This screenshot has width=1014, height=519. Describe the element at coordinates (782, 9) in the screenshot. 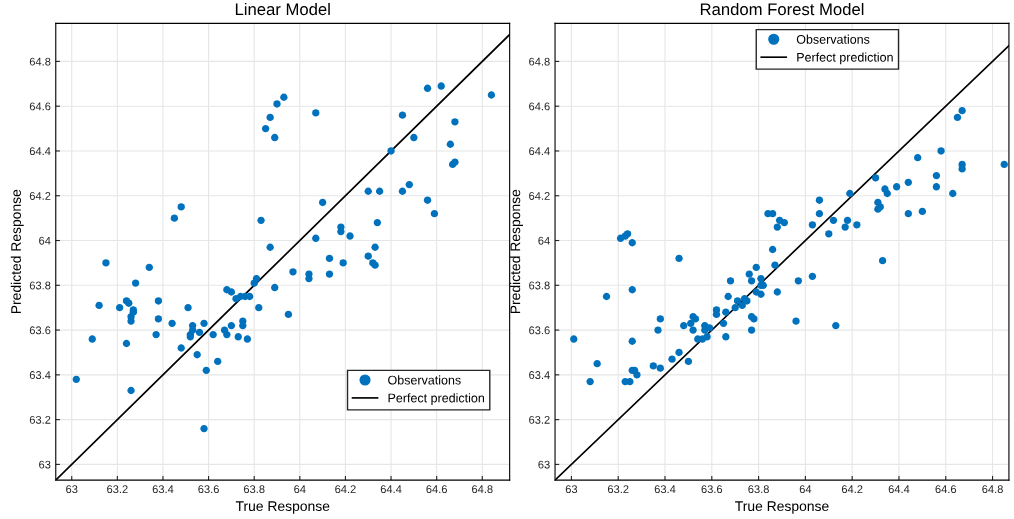

I see `chart-title: Random Forest Model` at that location.